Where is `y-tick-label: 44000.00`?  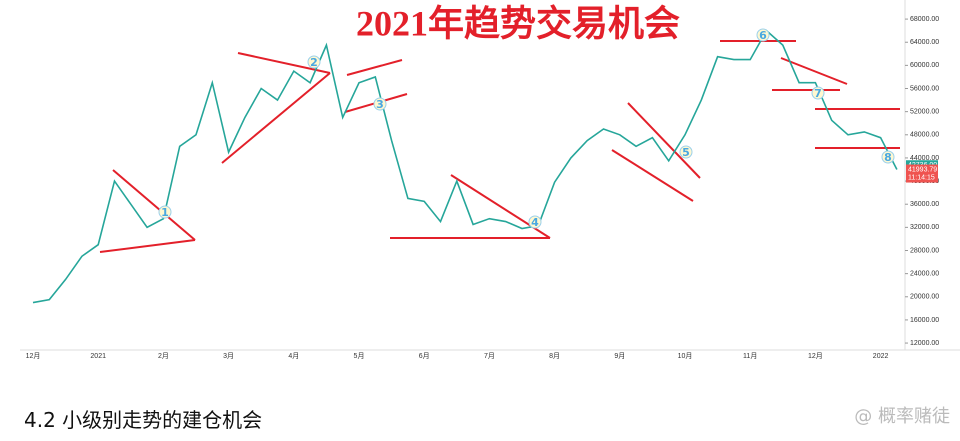 y-tick-label: 44000.00 is located at coordinates (924, 158).